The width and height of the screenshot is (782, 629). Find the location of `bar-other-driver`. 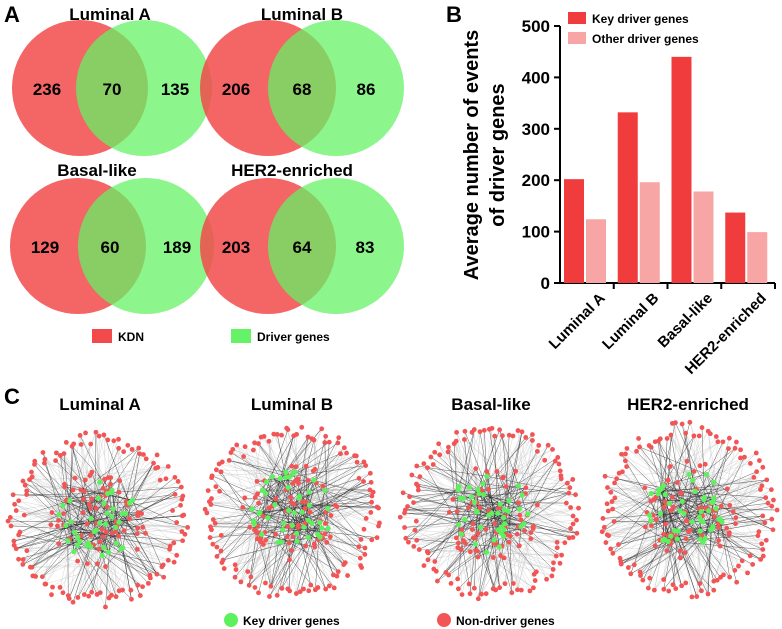

bar-other-driver is located at coordinates (596, 251).